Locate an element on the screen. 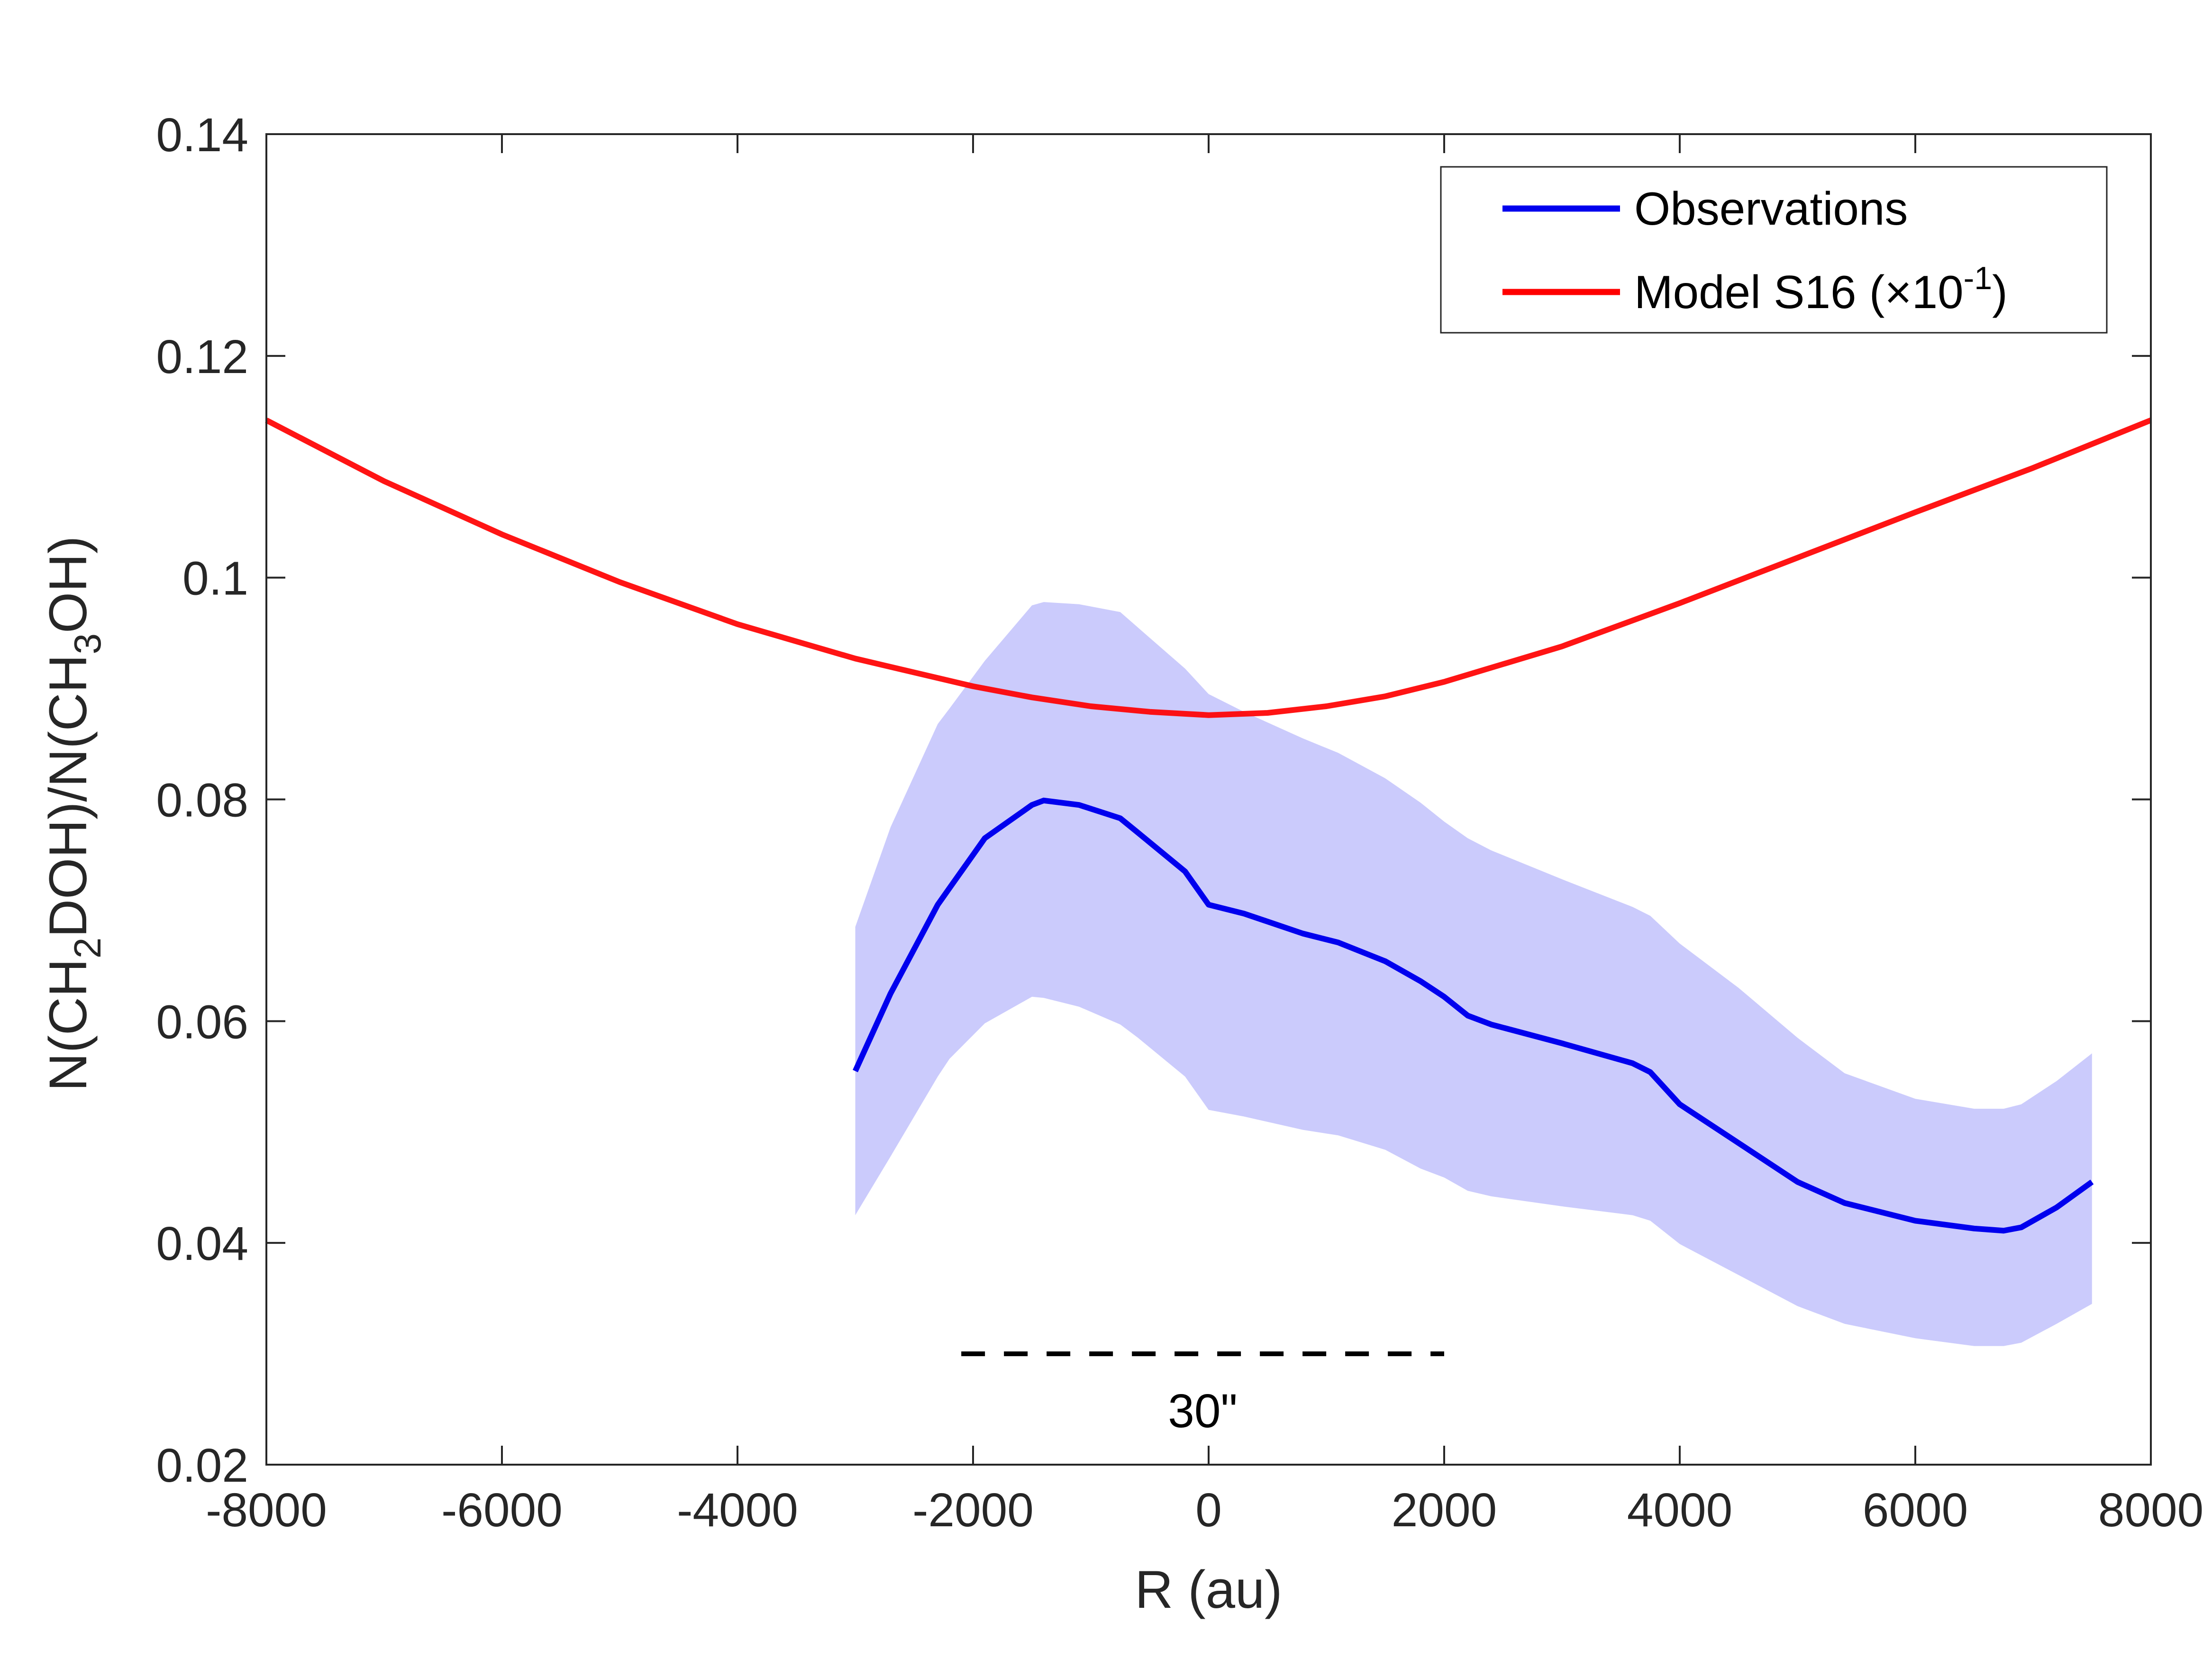  y-axis-title: N(CH2DOH)/N(CH3OH) is located at coordinates (73, 814).